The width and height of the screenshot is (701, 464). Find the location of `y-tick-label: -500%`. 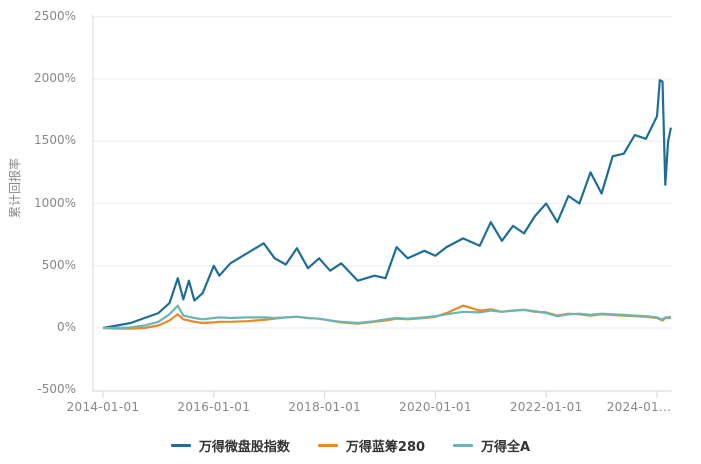

y-tick-label: -500% is located at coordinates (56, 389).